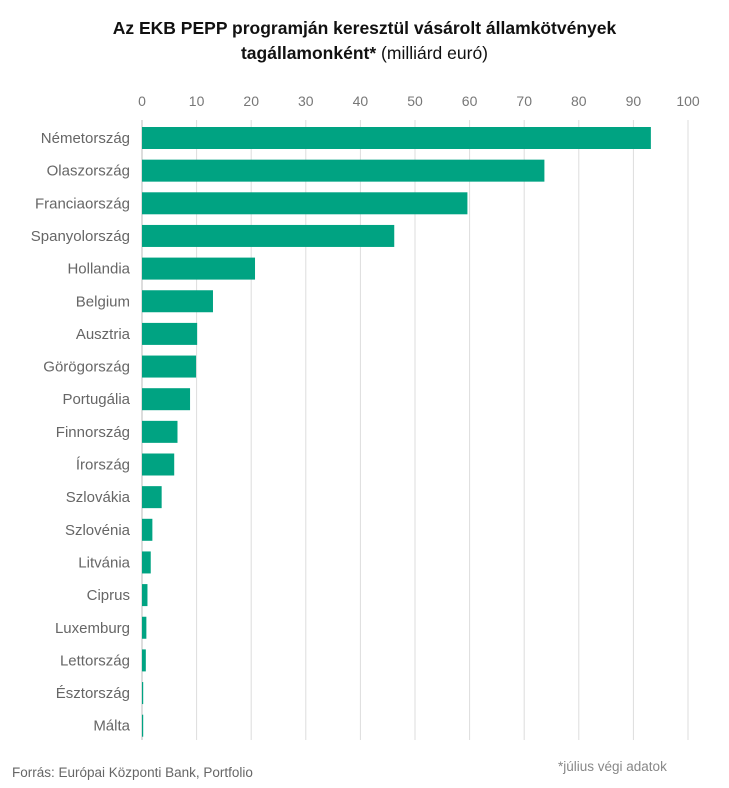 The height and width of the screenshot is (788, 729). Describe the element at coordinates (86, 367) in the screenshot. I see `category-label: Görögország` at that location.